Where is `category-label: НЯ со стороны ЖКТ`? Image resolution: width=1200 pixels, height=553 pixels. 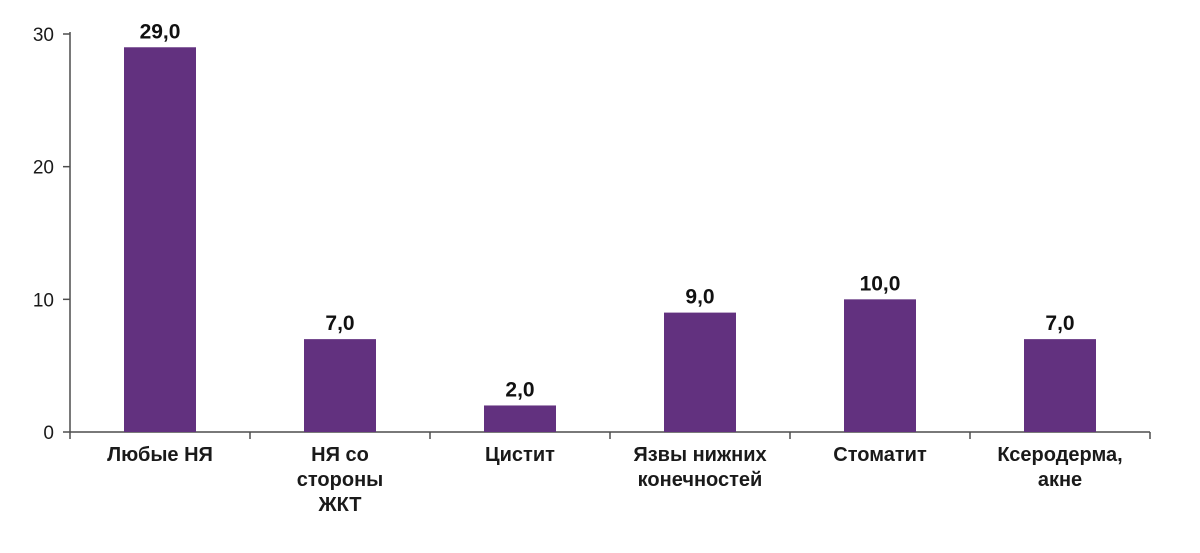
category-label: НЯ со стороны ЖКТ is located at coordinates (340, 480).